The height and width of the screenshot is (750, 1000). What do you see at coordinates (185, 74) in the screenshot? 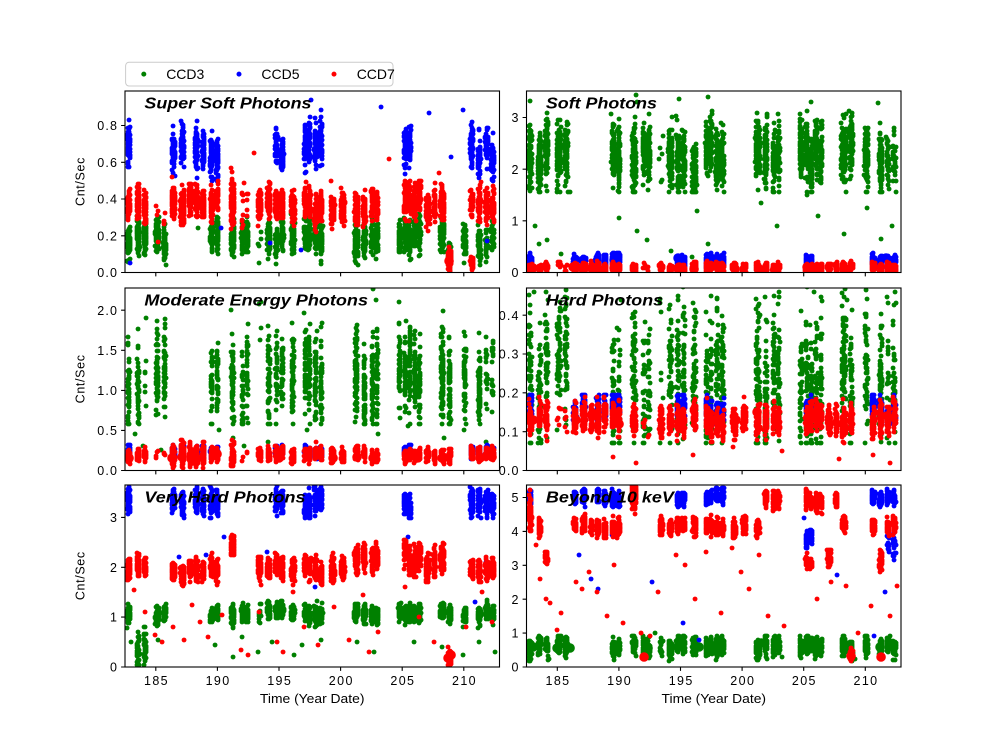
I see `svg-text: CCD3` at bounding box center [185, 74].